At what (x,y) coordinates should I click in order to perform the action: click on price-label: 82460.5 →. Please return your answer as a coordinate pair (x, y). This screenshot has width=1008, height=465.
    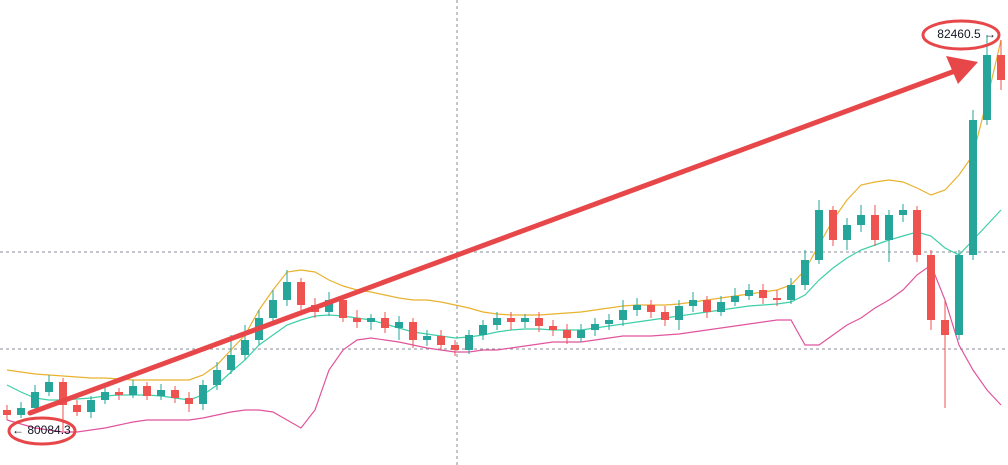
    Looking at the image, I should click on (966, 34).